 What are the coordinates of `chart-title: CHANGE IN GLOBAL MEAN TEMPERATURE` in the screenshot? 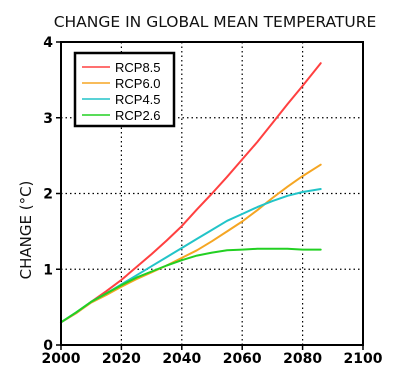 It's located at (215, 22).